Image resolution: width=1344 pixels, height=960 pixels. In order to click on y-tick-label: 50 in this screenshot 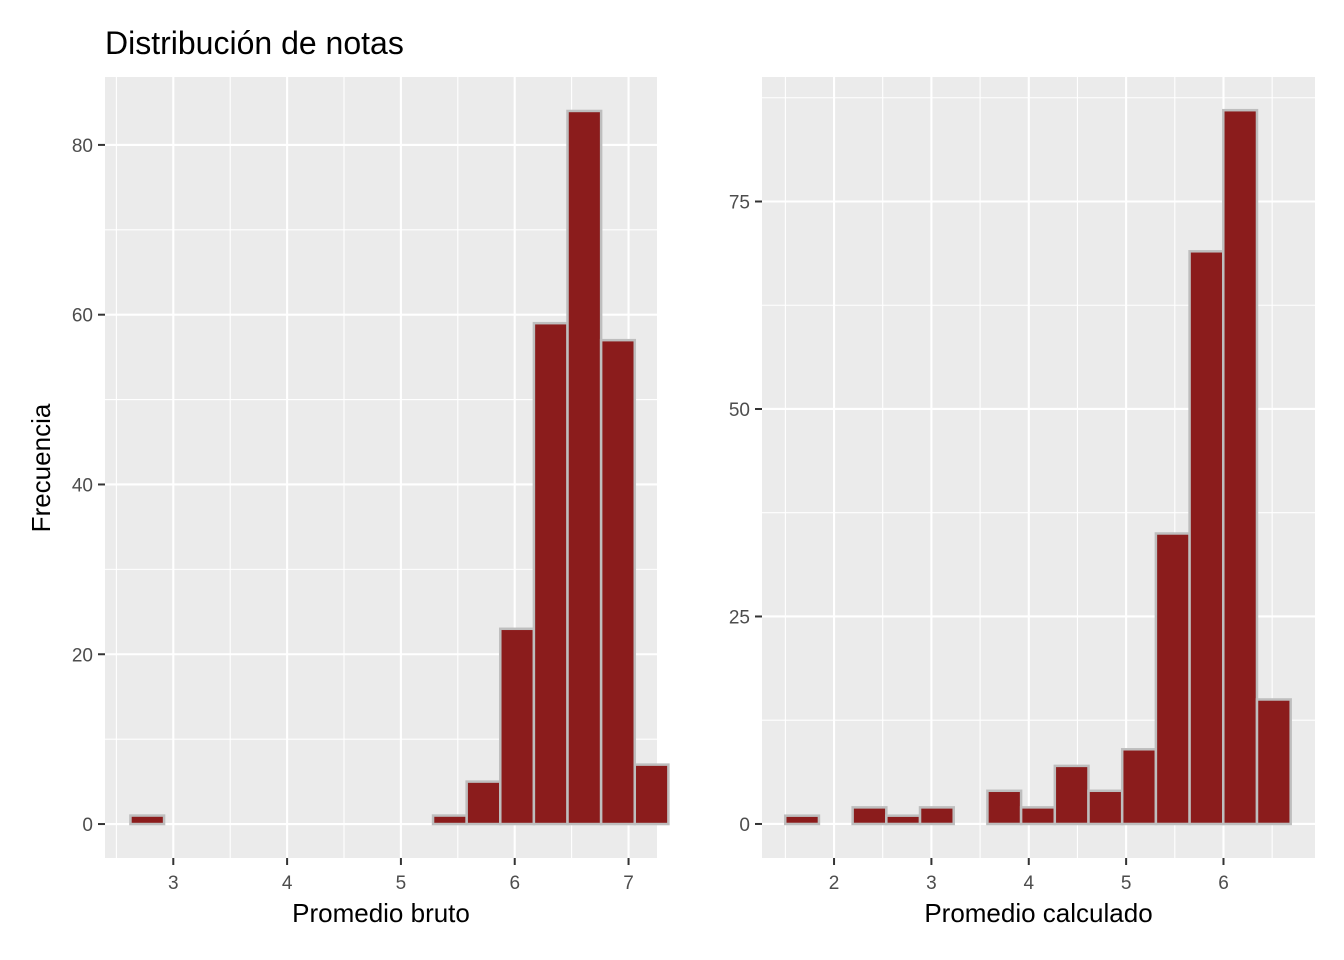, I will do `click(739, 410)`.